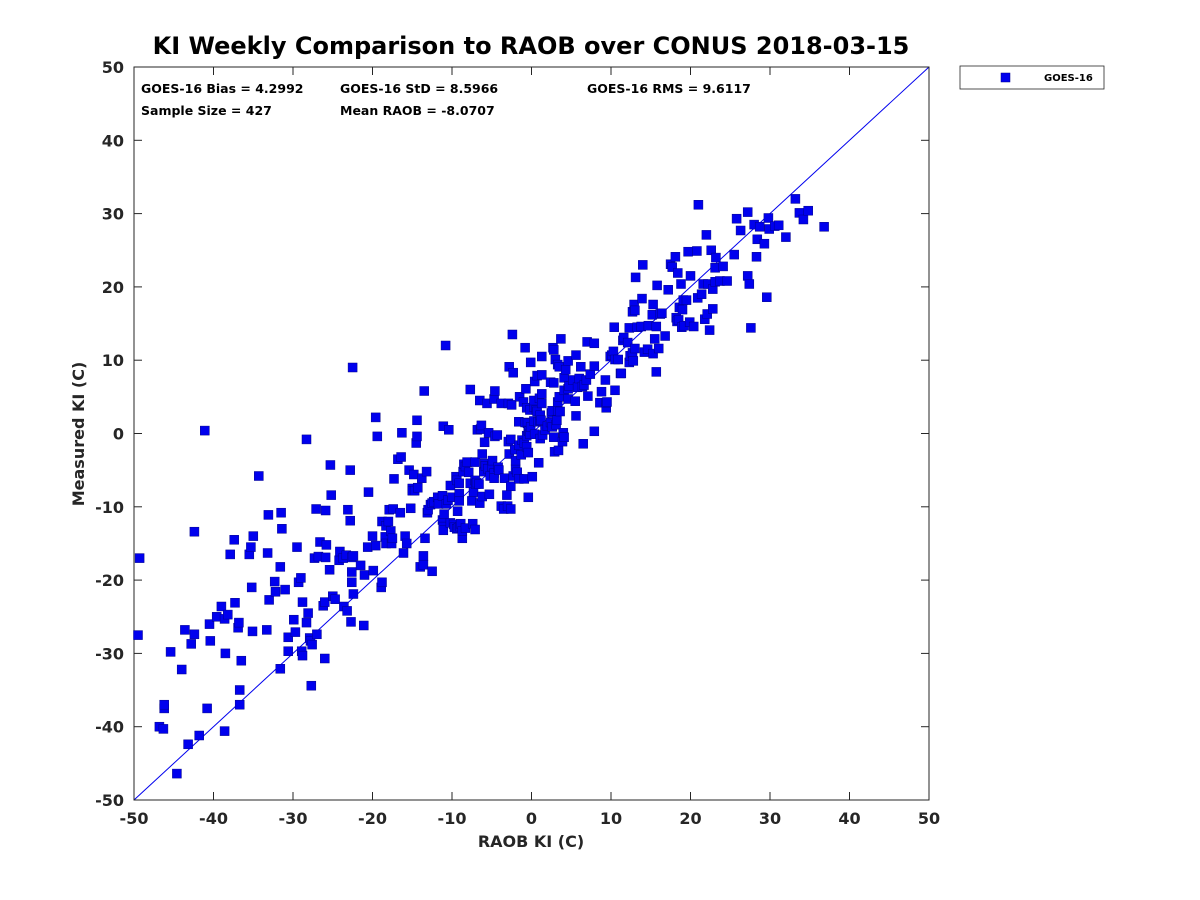  Describe the element at coordinates (669, 88) in the screenshot. I see `stat-rms: GOES-16 RMS = 9.6117` at that location.